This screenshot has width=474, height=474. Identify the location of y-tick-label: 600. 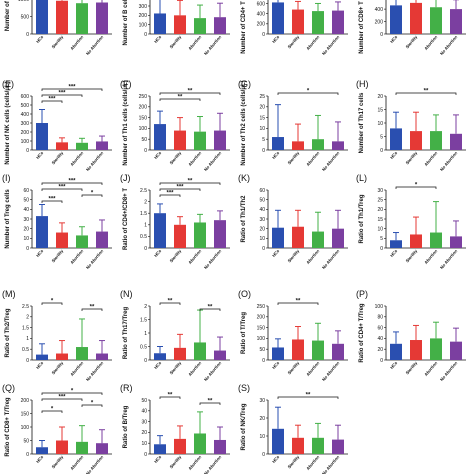
(25, 97).